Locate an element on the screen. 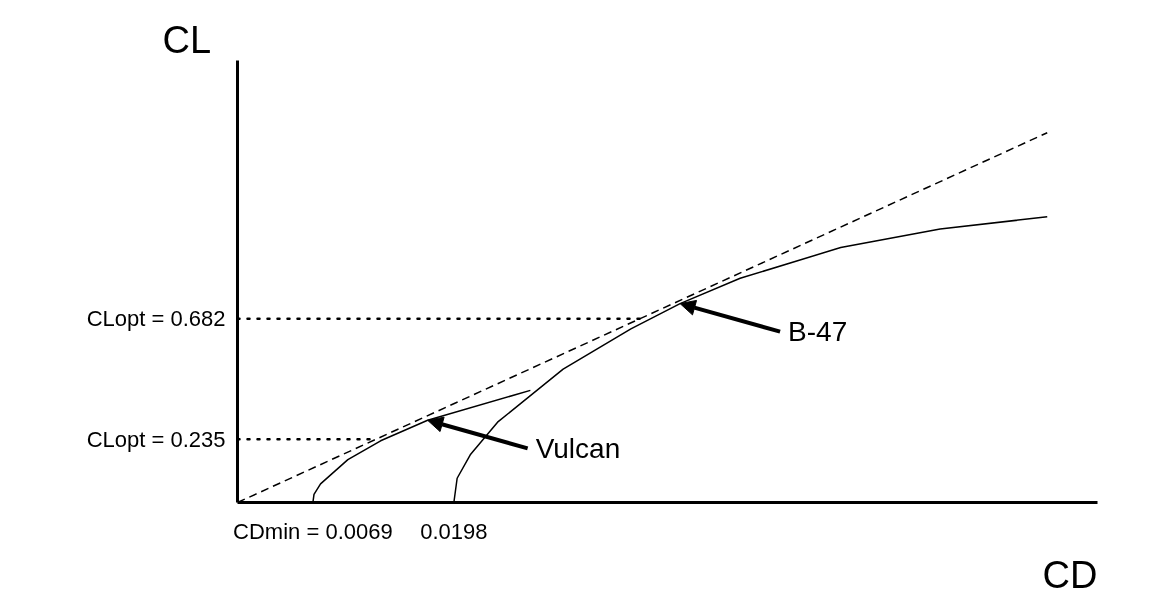  y-axis-title: CL is located at coordinates (187, 39).